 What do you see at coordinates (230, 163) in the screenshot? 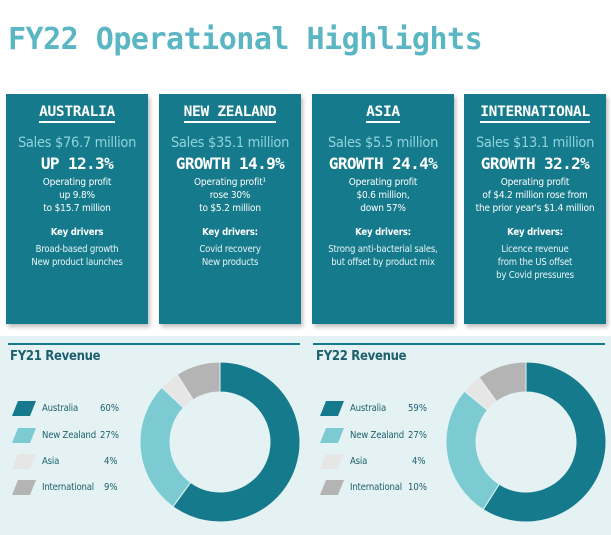
I see `region-growth: GROWTH 14.9%` at bounding box center [230, 163].